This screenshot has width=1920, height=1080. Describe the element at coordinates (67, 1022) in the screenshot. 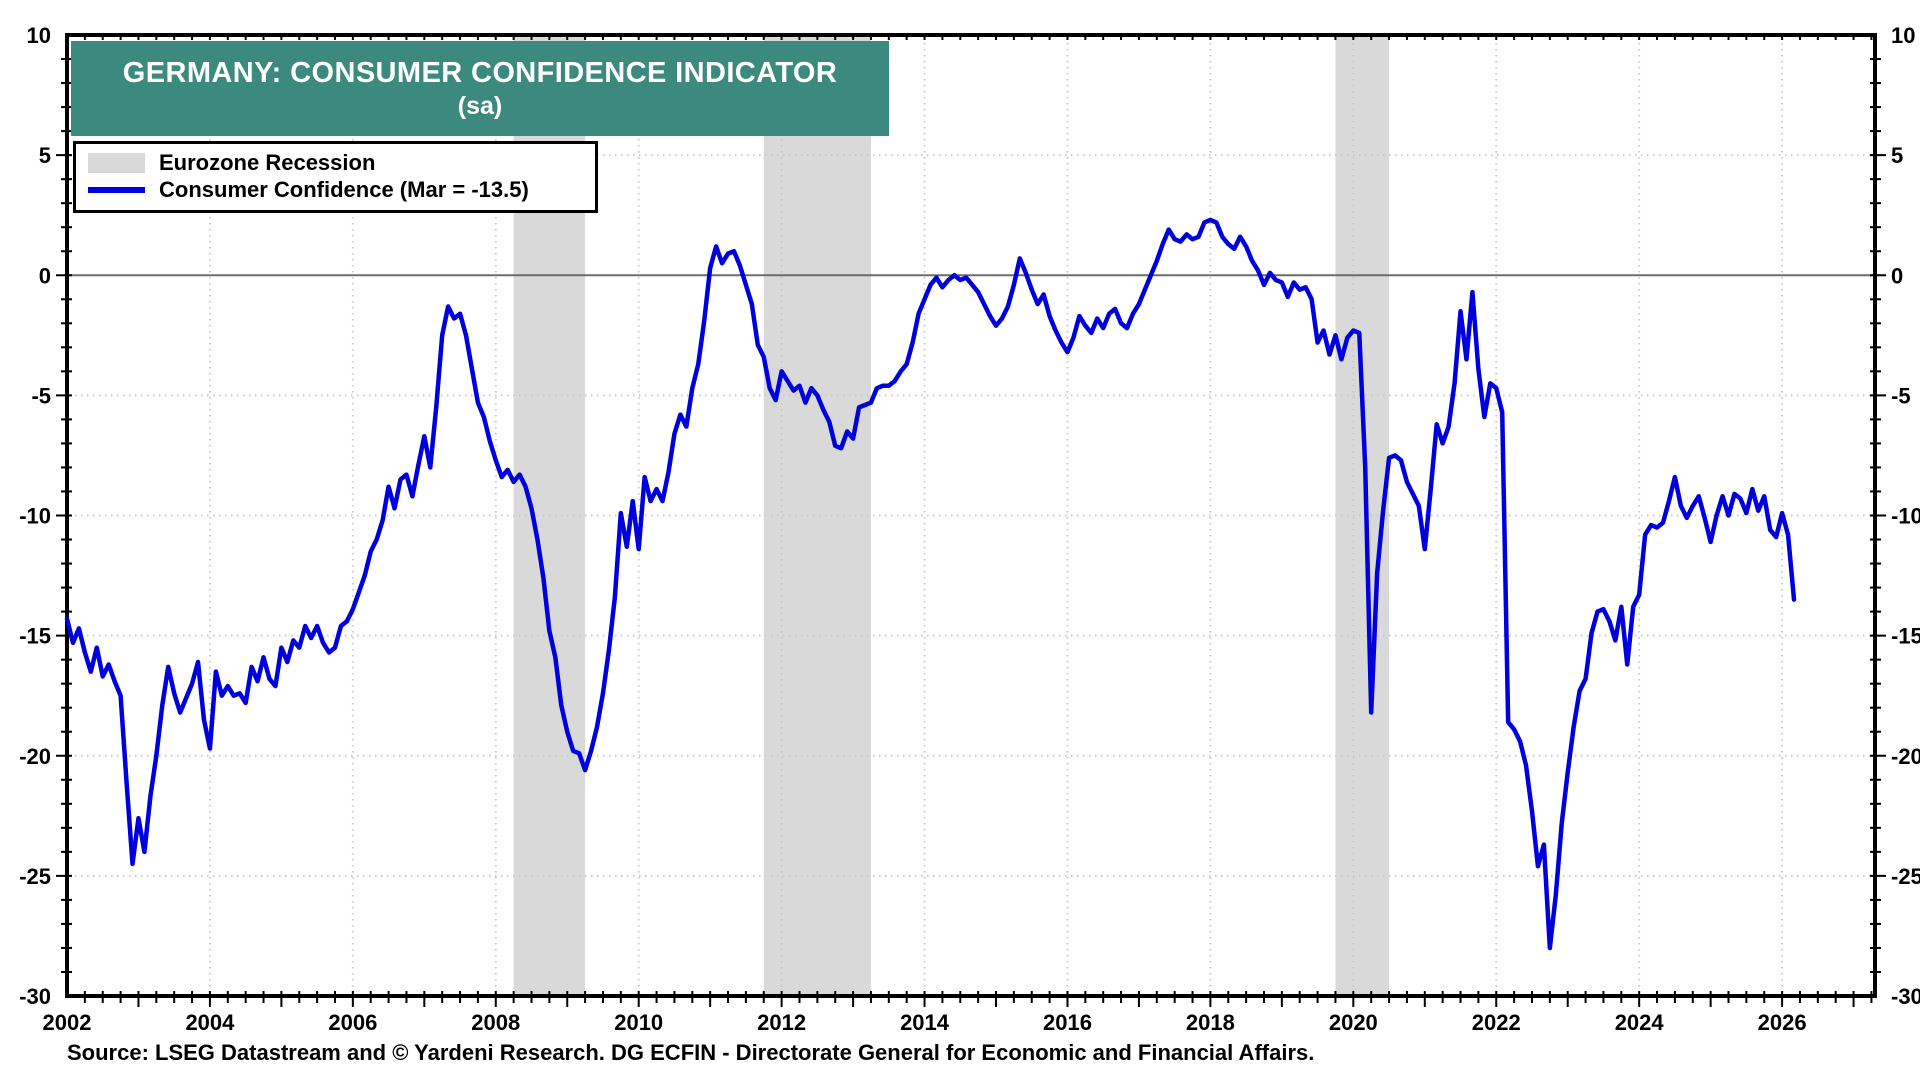

I see `x-axis-label: 2002` at that location.